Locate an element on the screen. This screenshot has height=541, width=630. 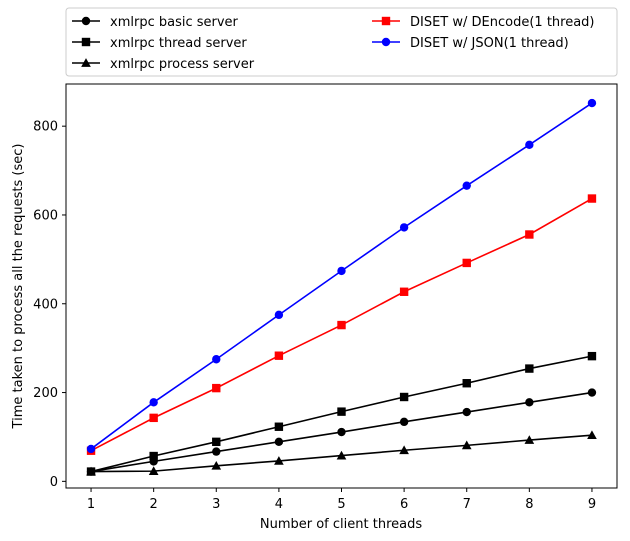
y-tick-label: 0 is located at coordinates (54, 482).